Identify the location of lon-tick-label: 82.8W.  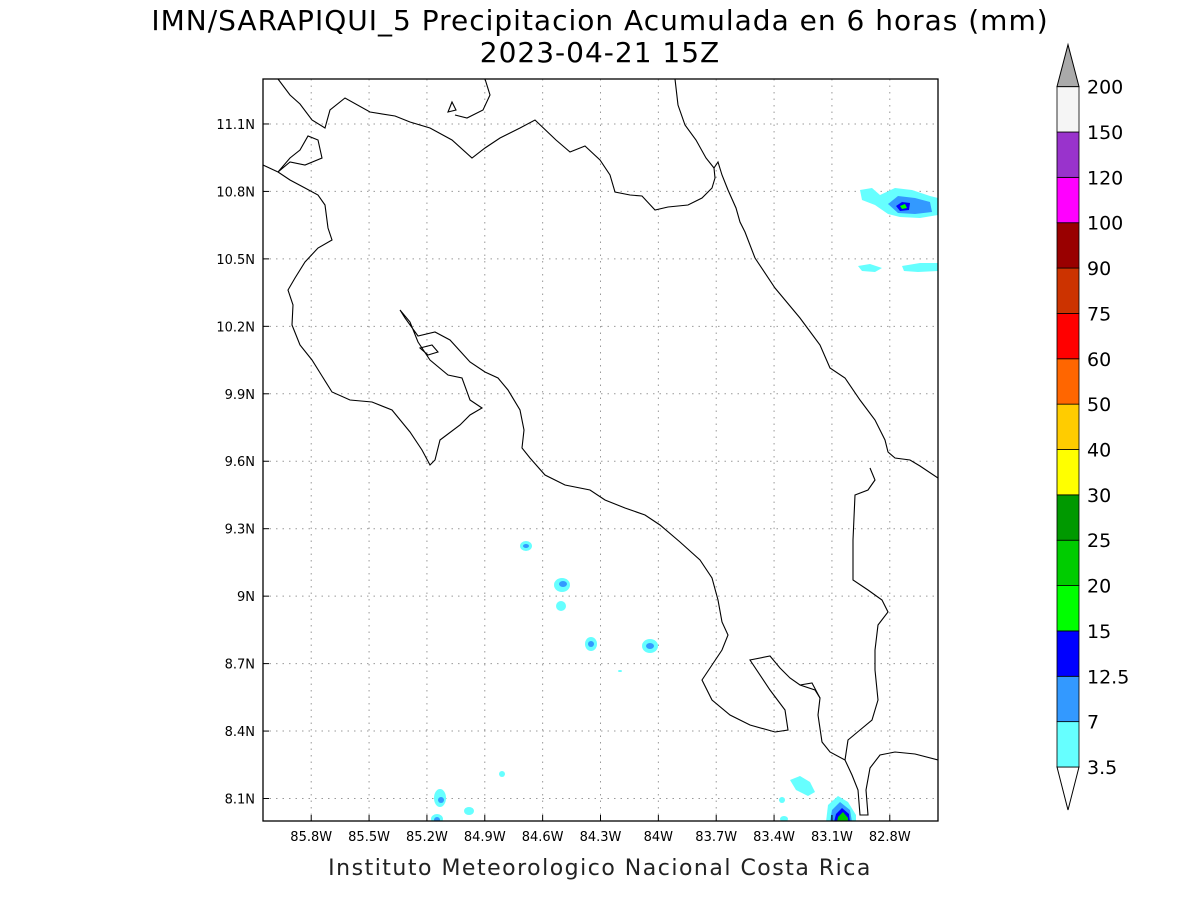
(890, 837).